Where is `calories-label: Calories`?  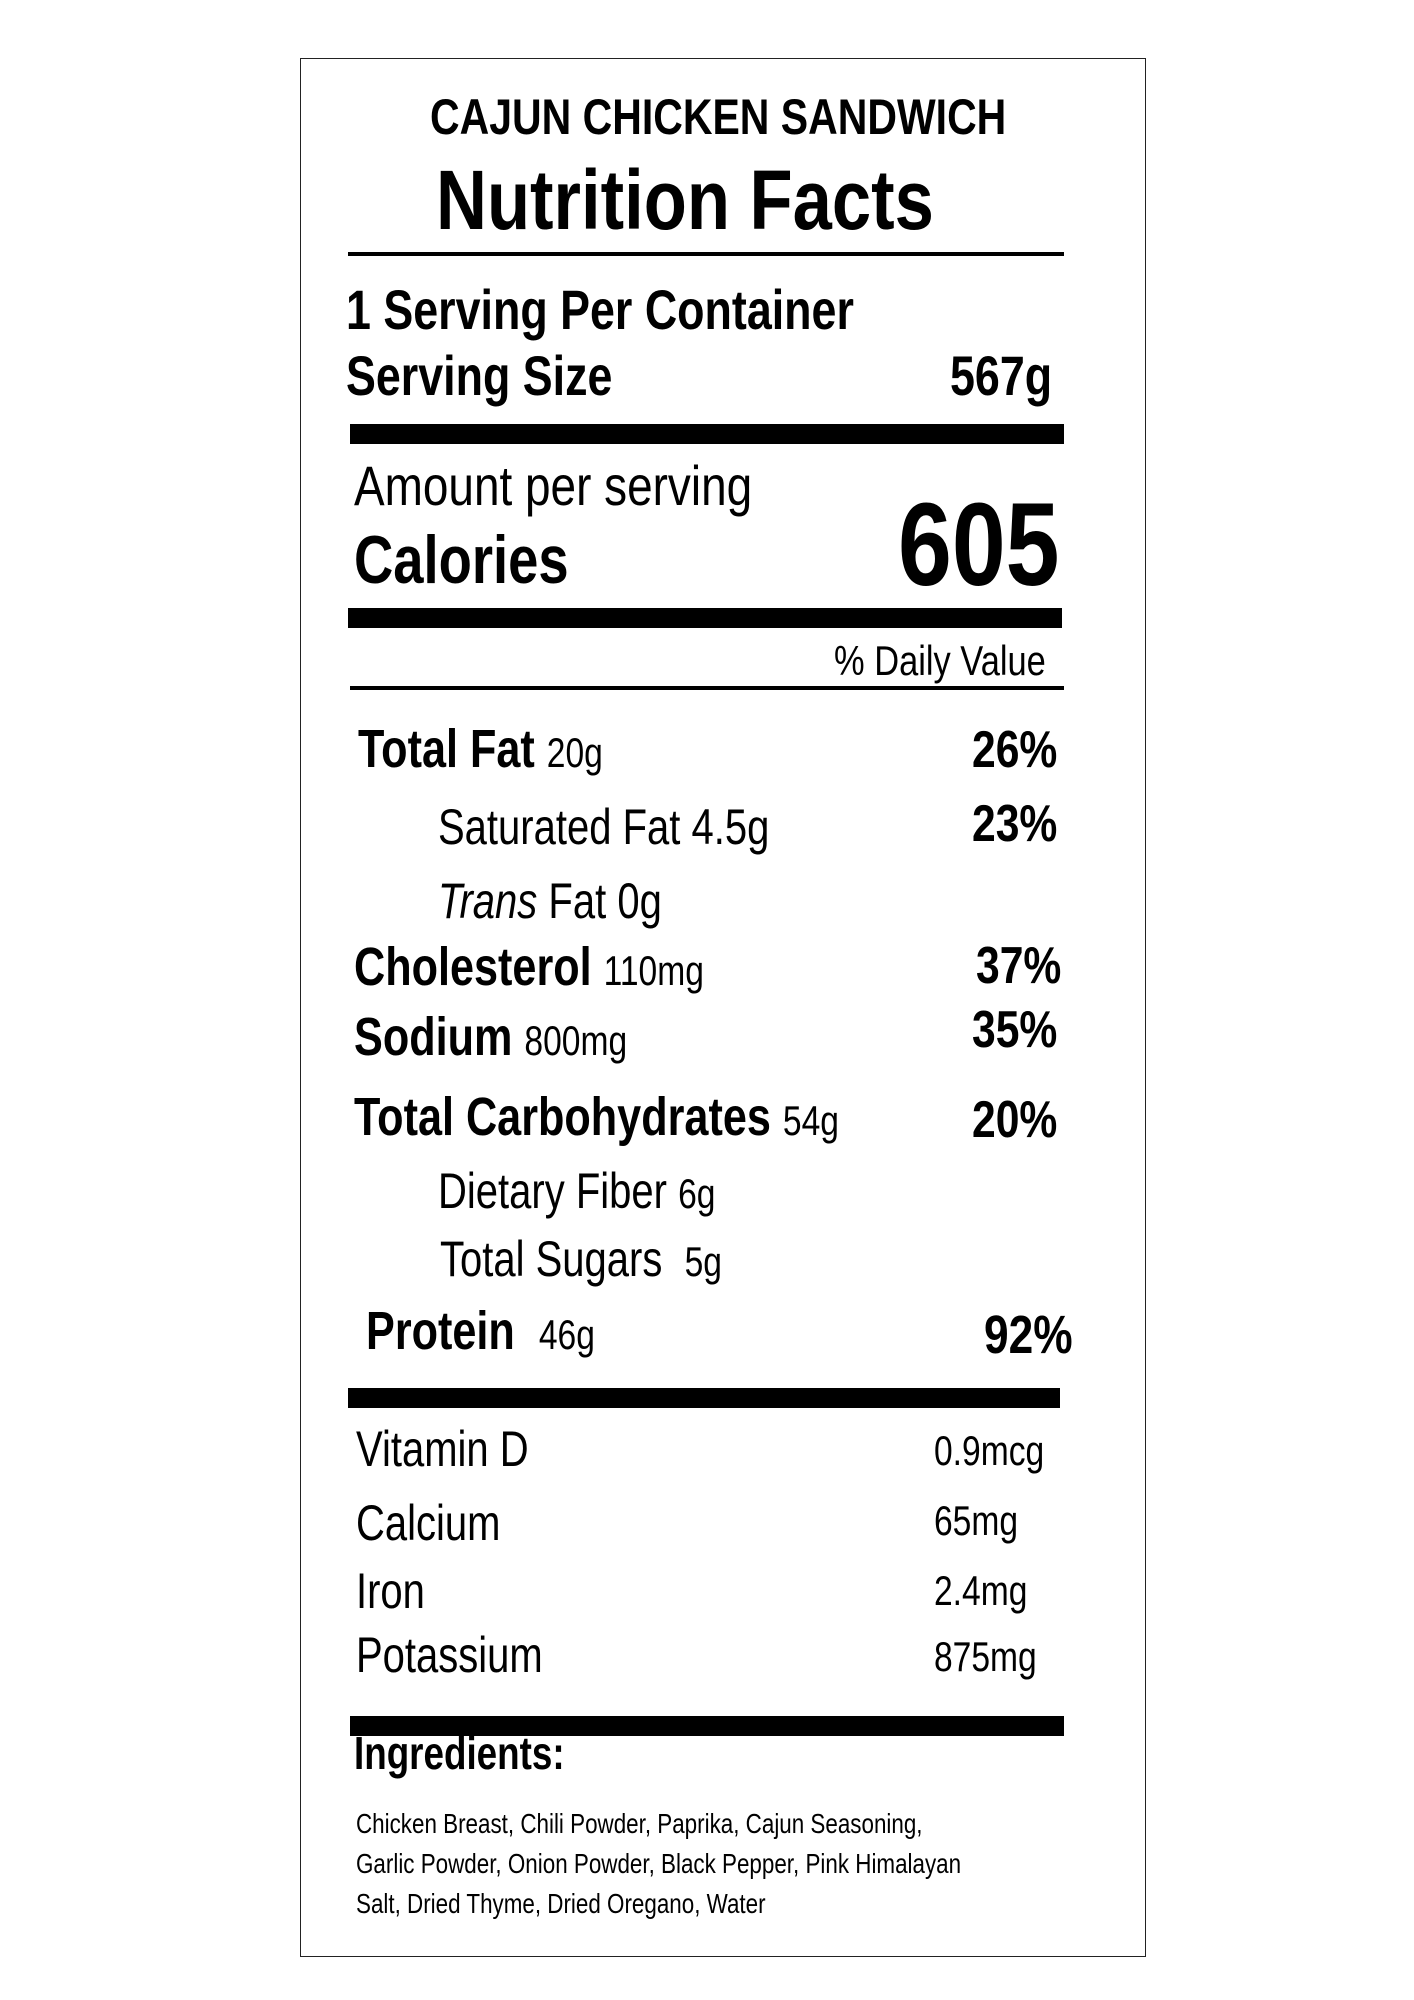
calories-label: Calories is located at coordinates (488, 560).